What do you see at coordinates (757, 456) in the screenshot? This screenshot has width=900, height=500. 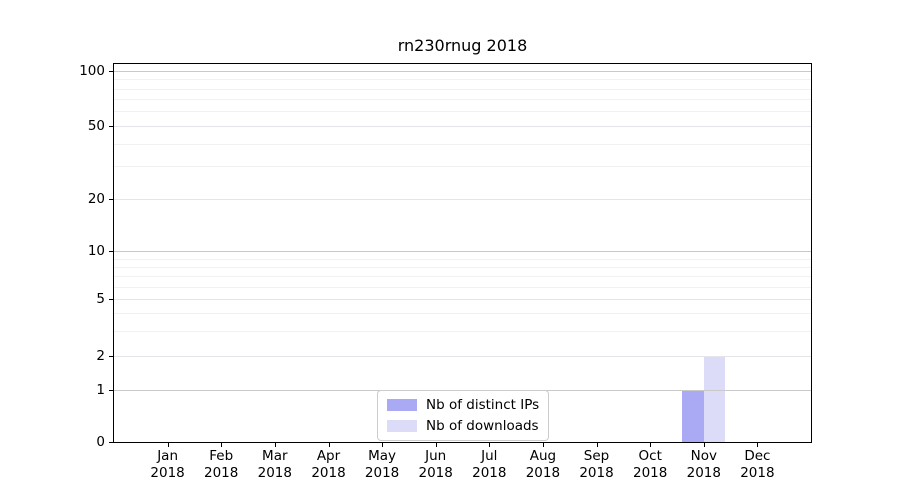 I see `x-tick-label-month: Dec` at bounding box center [757, 456].